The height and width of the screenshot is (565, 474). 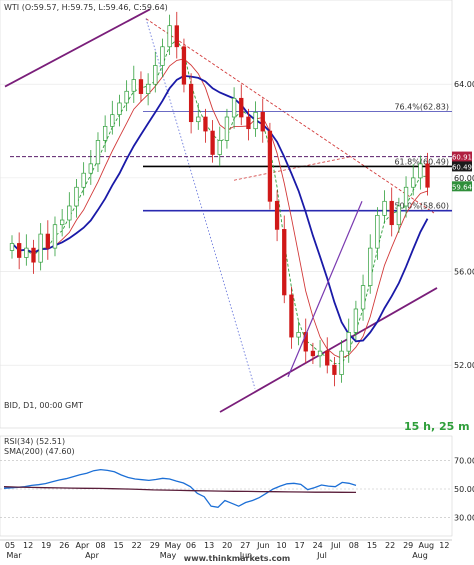 I want to click on rsi-lines, so click(x=180, y=488).